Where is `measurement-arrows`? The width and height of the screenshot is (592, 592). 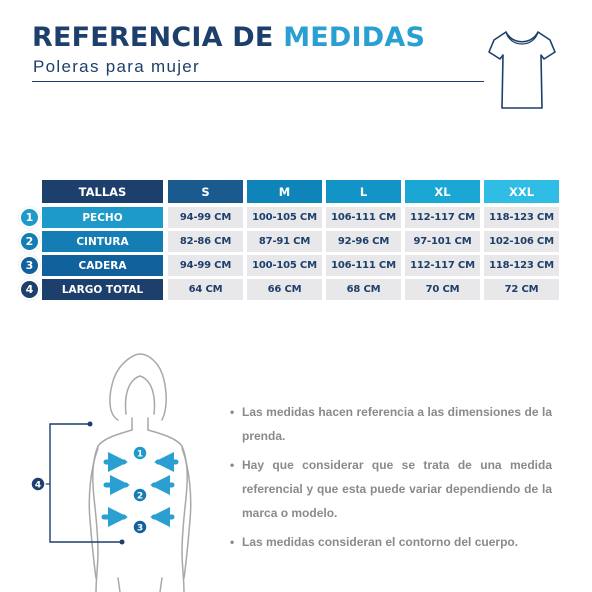 measurement-arrows is located at coordinates (140, 489).